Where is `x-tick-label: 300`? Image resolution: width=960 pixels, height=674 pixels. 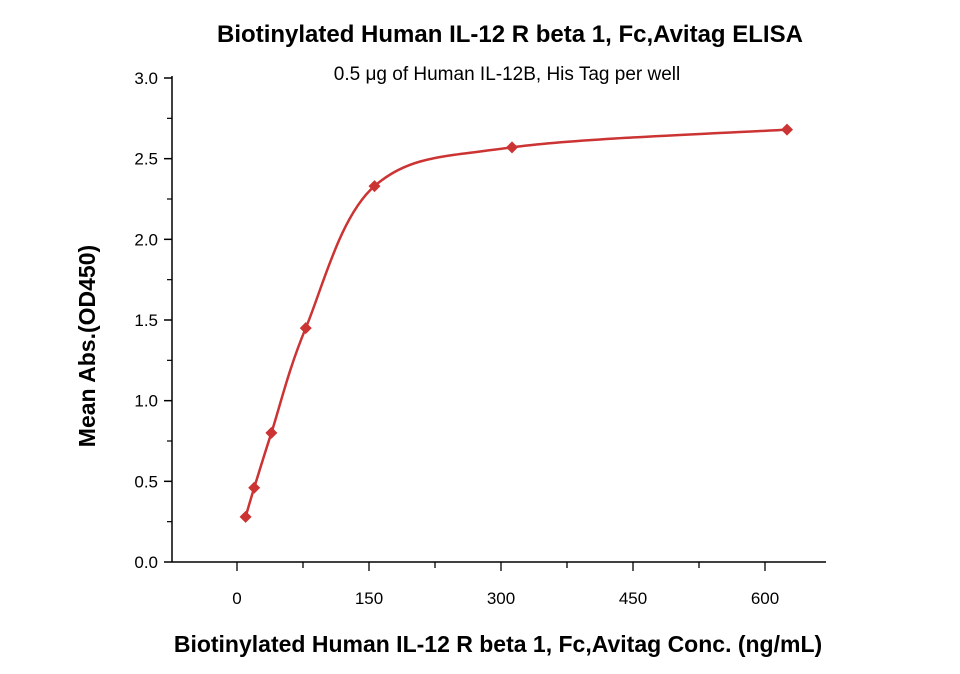
x-tick-label: 300 is located at coordinates (501, 598).